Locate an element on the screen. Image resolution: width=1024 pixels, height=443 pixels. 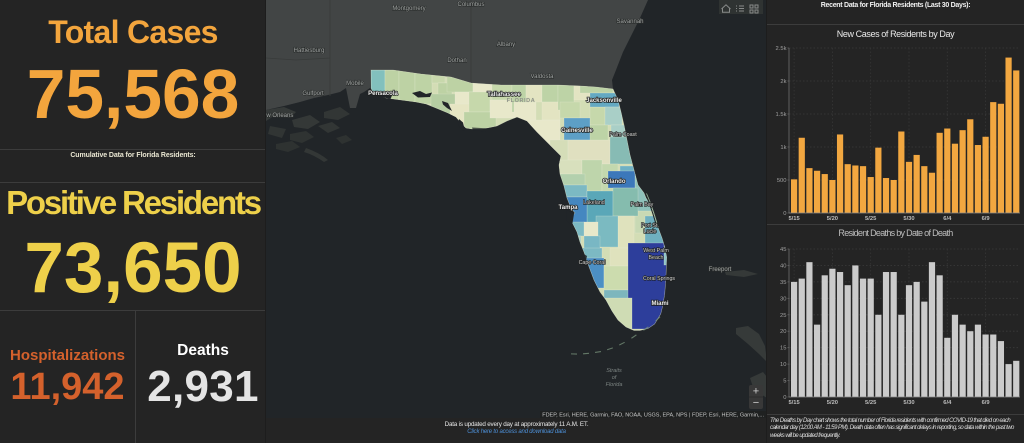
svg-text: Straits is located at coordinates (614, 371).